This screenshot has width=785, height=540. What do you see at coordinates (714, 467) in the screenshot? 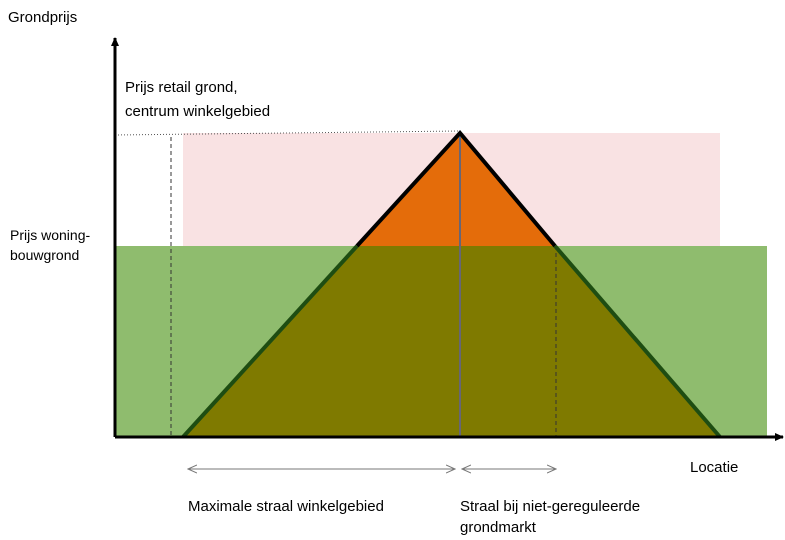
I see `x-axis-label: Locatie` at bounding box center [714, 467].